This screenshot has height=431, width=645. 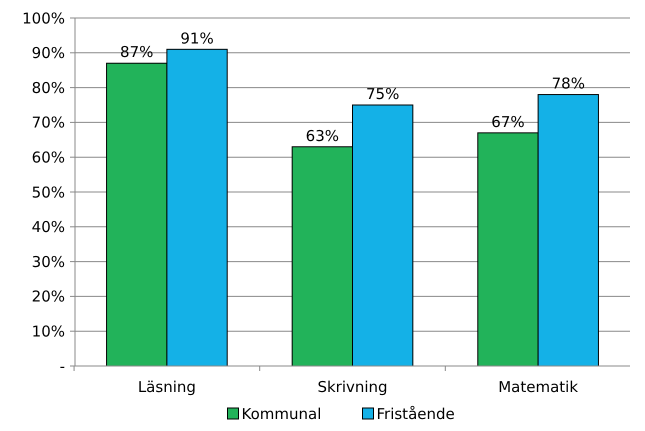 I want to click on data-label: 78%, so click(x=568, y=83).